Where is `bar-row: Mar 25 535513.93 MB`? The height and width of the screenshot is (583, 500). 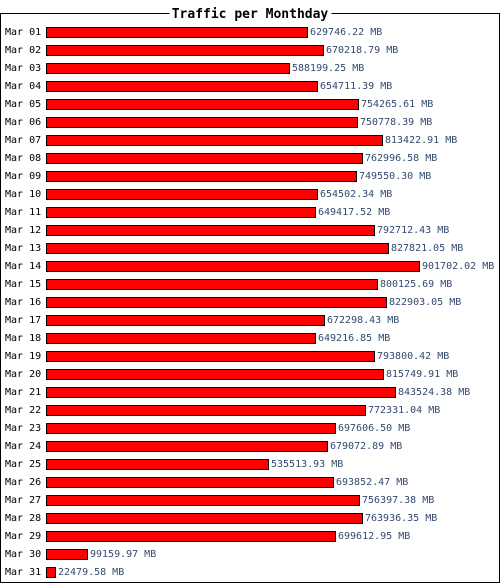 bar-row: Mar 25 535513.93 MB is located at coordinates (174, 464).